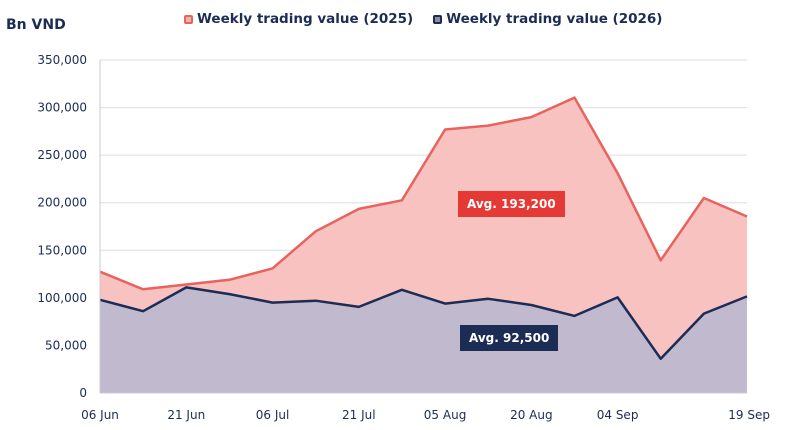 The image size is (807, 430). I want to click on y-axis-title: Bn VND, so click(36, 25).